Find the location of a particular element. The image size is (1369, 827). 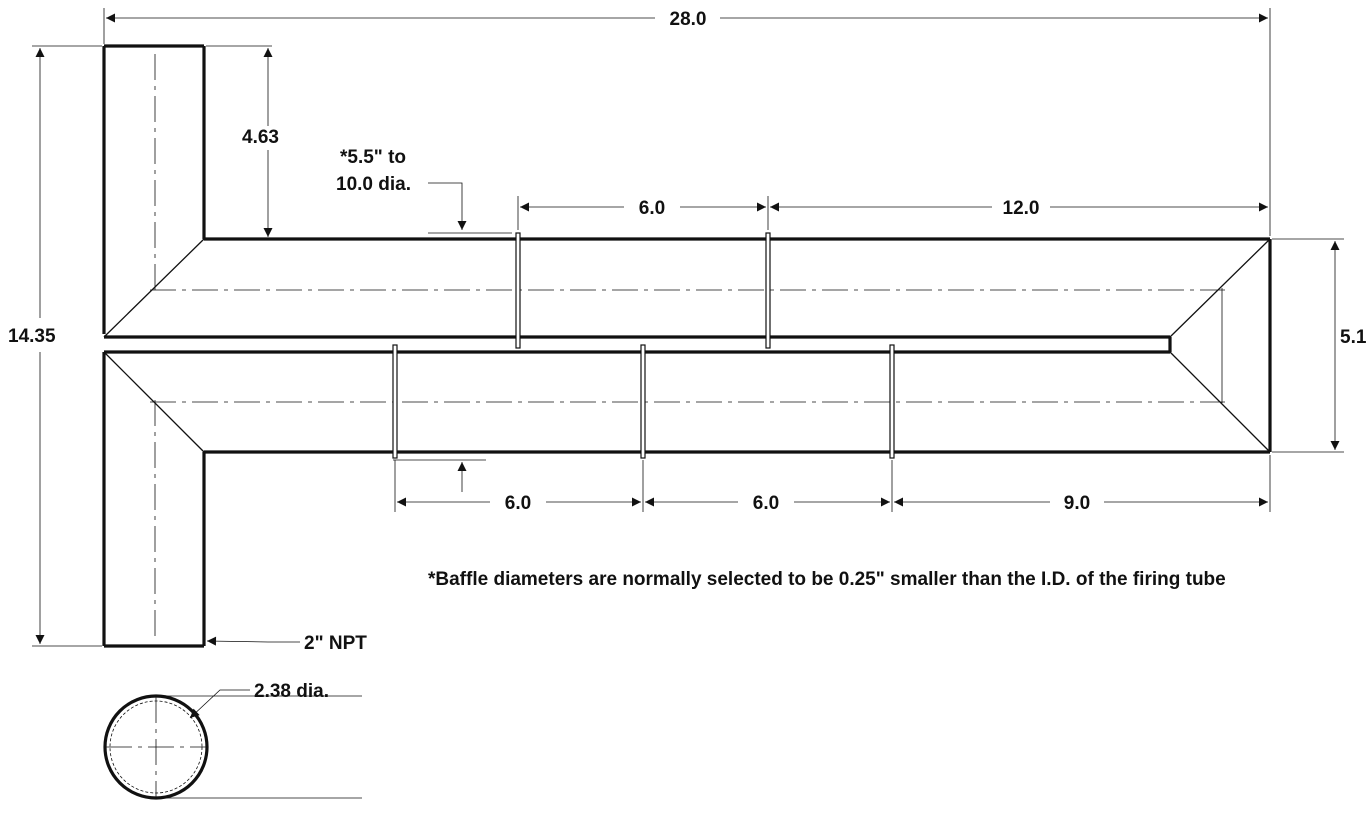

label-lower-spacing-1: 6.0 is located at coordinates (518, 503).